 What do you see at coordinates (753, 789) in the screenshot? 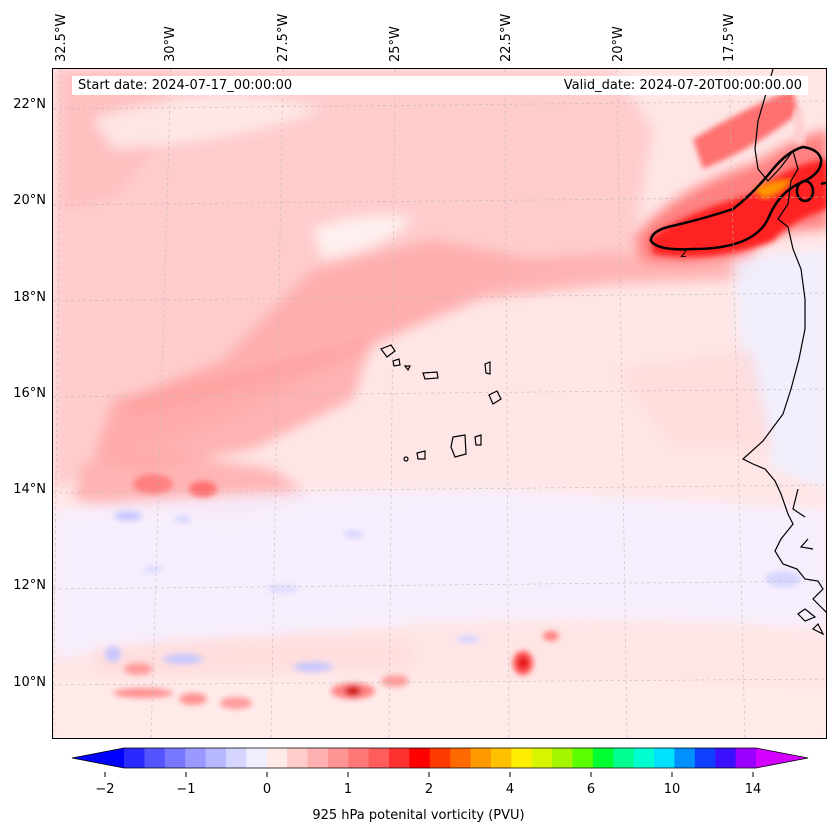
I see `colorbar-tick-label: 14` at bounding box center [753, 789].